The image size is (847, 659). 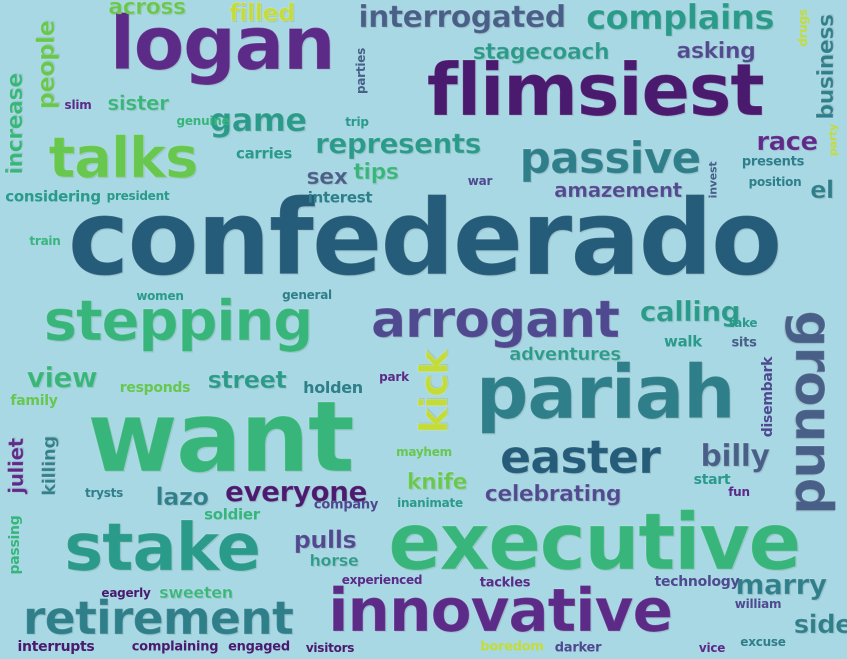 I want to click on word-lazo: lazo, so click(x=182, y=497).